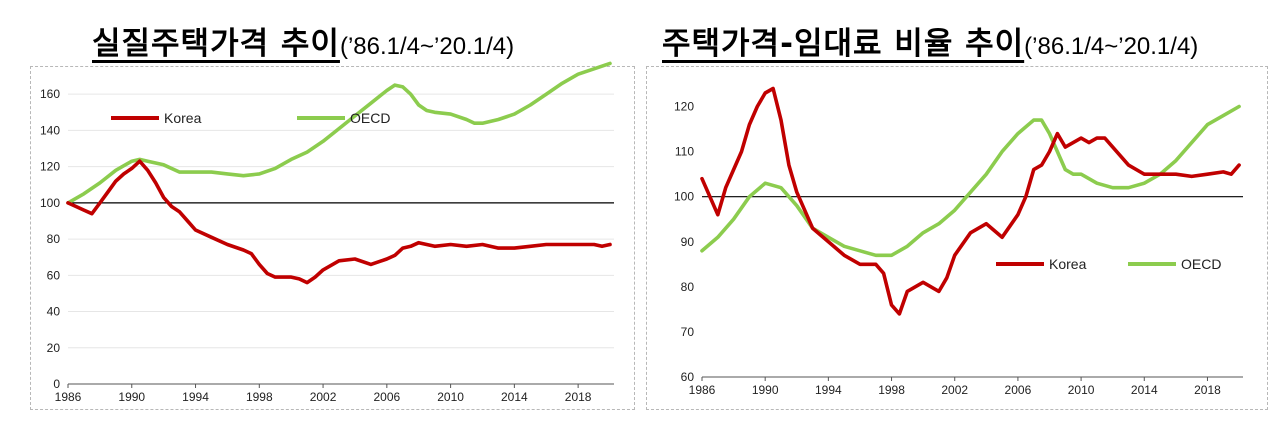 This screenshot has width=1270, height=439. Describe the element at coordinates (216, 44) in the screenshot. I see `chart-title-main: 실질주택가격 추이` at that location.